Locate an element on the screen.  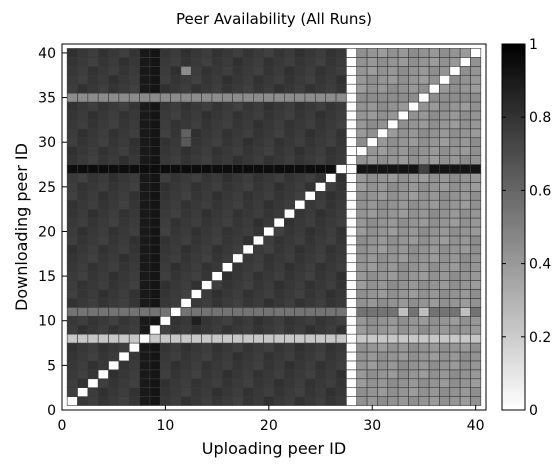
y-tick-label: 15 is located at coordinates (47, 277).